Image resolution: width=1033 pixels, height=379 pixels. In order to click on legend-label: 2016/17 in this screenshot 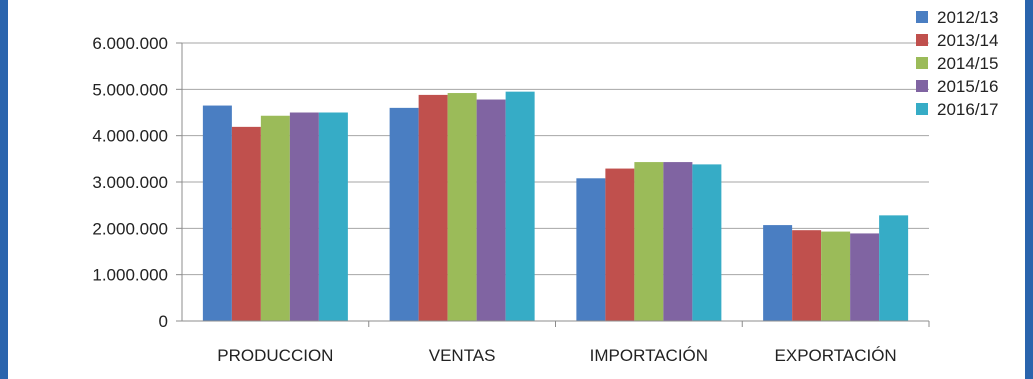, I will do `click(967, 109)`.